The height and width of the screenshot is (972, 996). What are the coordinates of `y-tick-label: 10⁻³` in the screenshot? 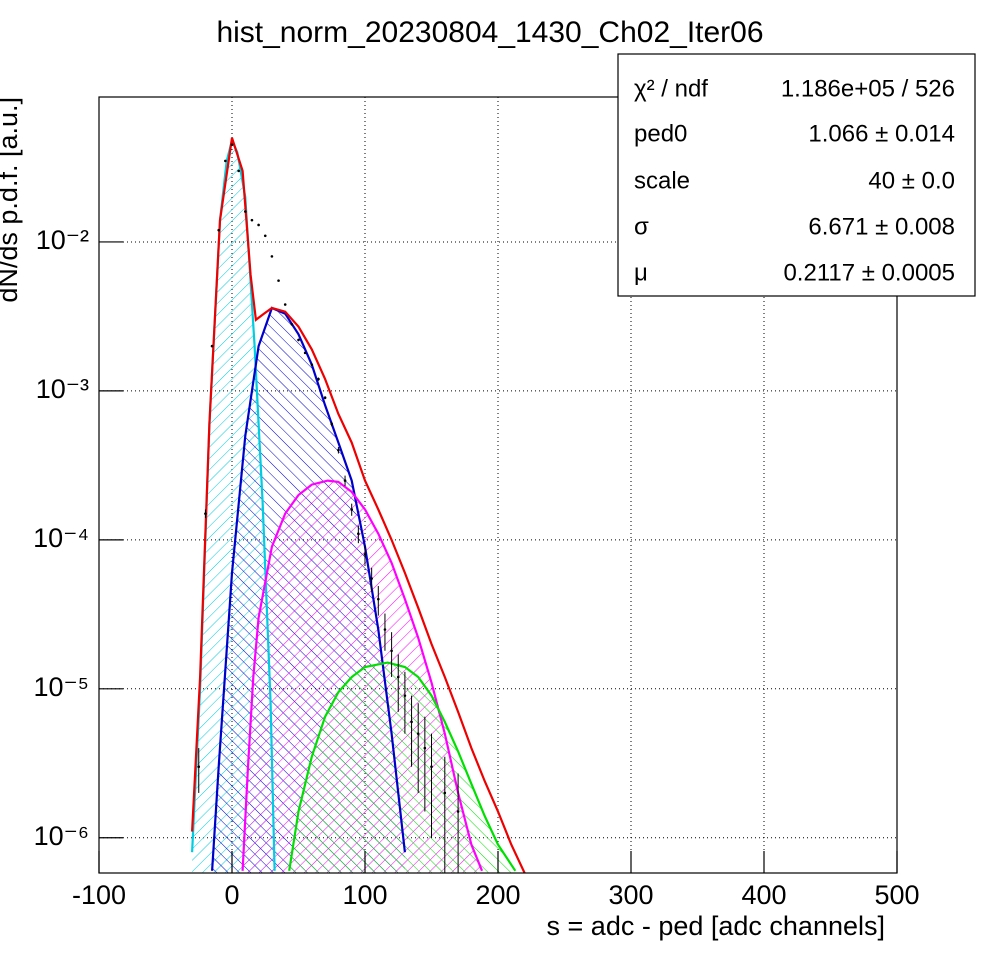 It's located at (62, 389).